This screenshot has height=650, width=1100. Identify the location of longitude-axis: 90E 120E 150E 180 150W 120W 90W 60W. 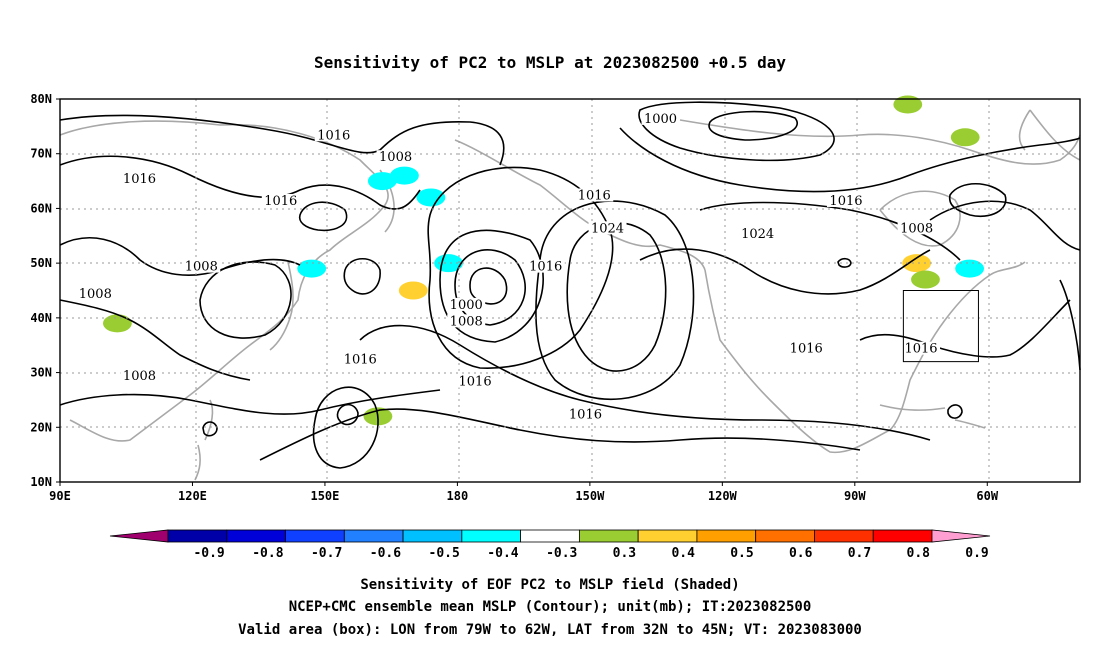
(524, 492).